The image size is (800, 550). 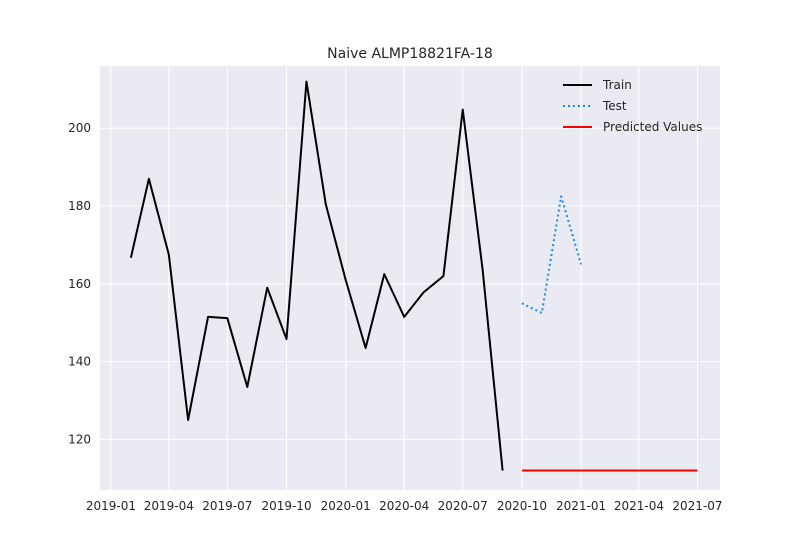 What do you see at coordinates (286, 506) in the screenshot?
I see `x-tick-label: 2019-10` at bounding box center [286, 506].